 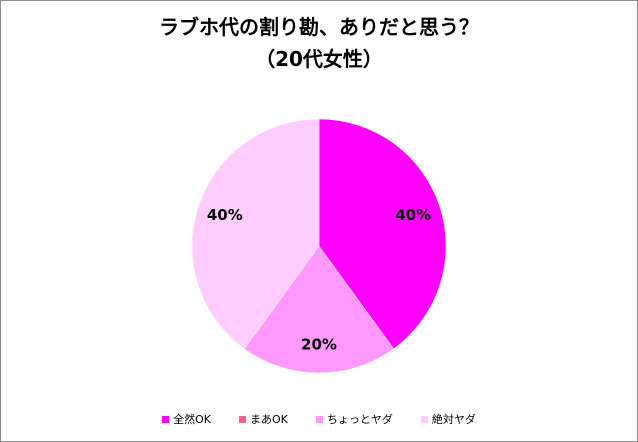 What do you see at coordinates (319, 309) in the screenshot?
I see `slice-chotto-yada` at bounding box center [319, 309].